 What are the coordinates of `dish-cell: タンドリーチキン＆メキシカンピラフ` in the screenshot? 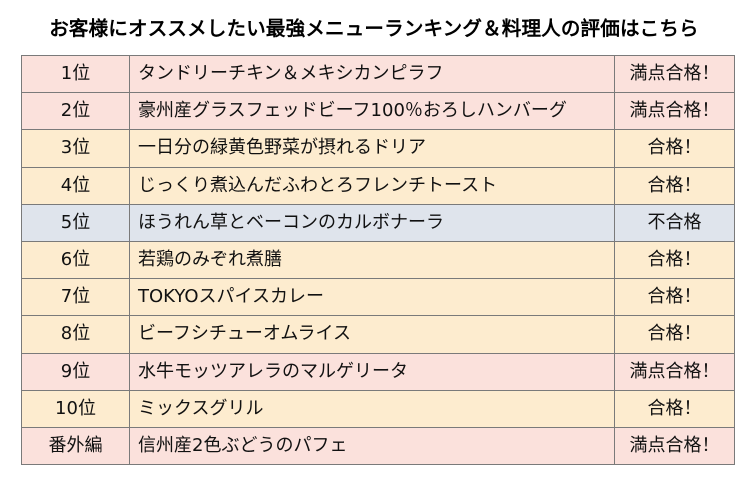 It's located at (372, 74).